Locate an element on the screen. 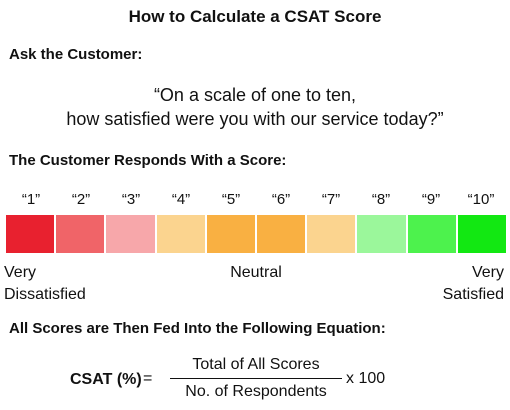 The width and height of the screenshot is (510, 410). csat-label: CSAT (%) is located at coordinates (106, 379).